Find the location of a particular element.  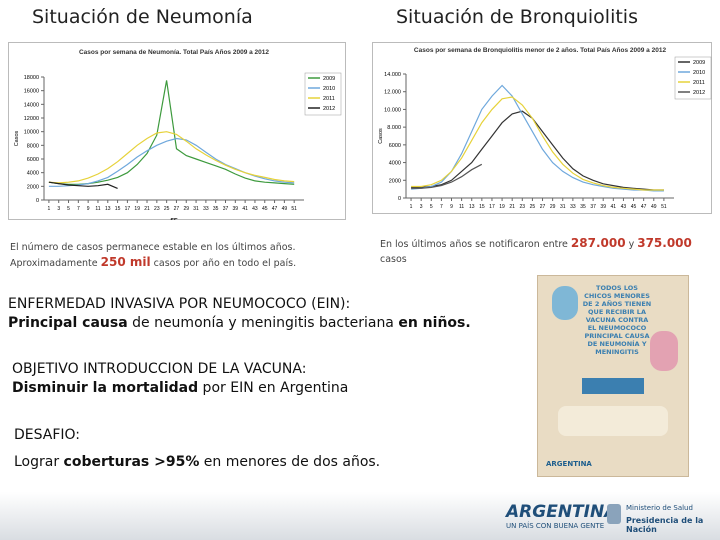

y-tick-label: 10000 is located at coordinates (31, 133).